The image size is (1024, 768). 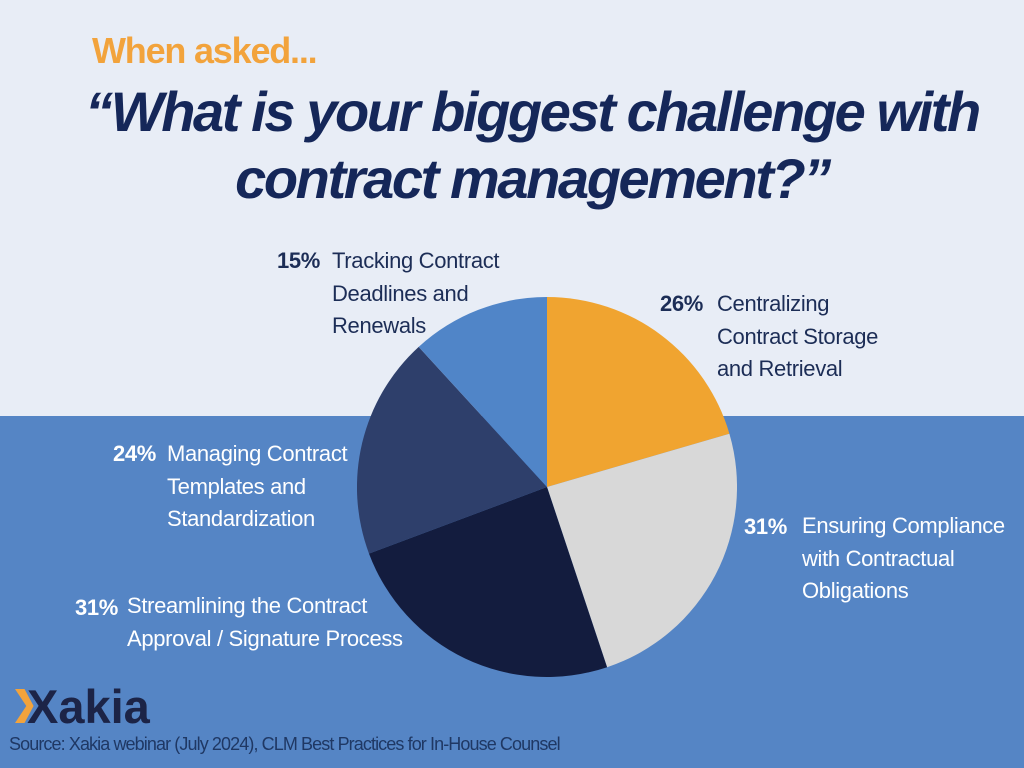 I want to click on svg-text: Xakia, so click(x=89, y=707).